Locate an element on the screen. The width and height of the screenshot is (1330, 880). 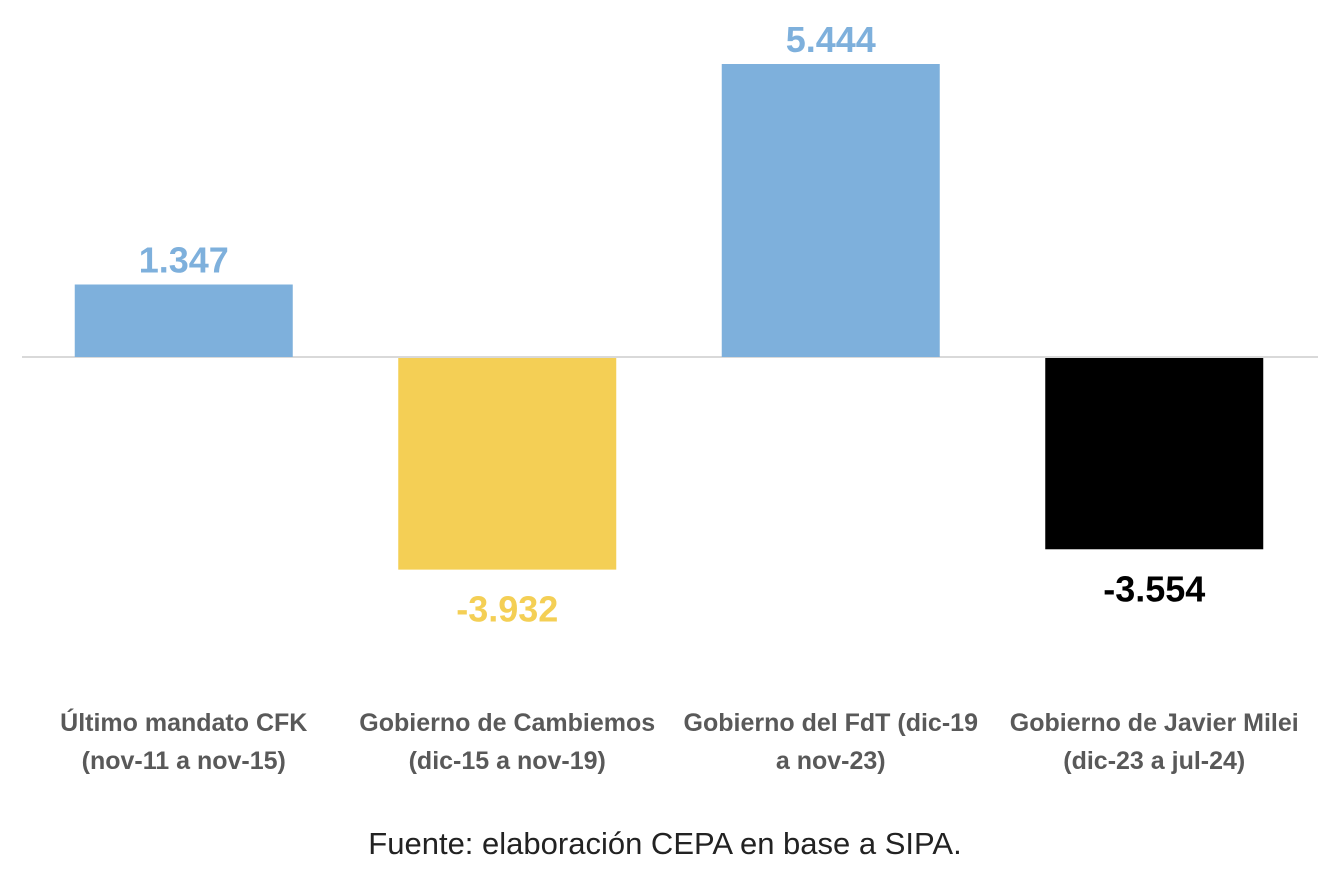
category-label-line: a nov-23) is located at coordinates (831, 761).